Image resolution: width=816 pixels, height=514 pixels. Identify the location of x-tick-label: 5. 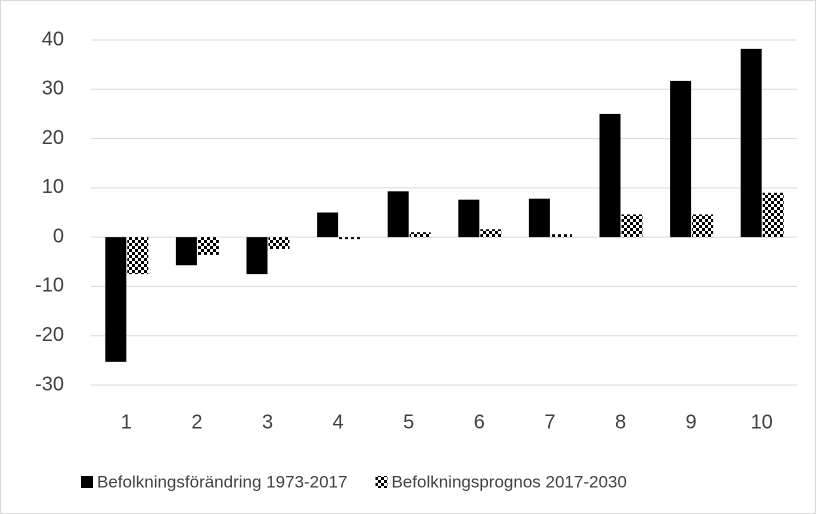
(408, 422).